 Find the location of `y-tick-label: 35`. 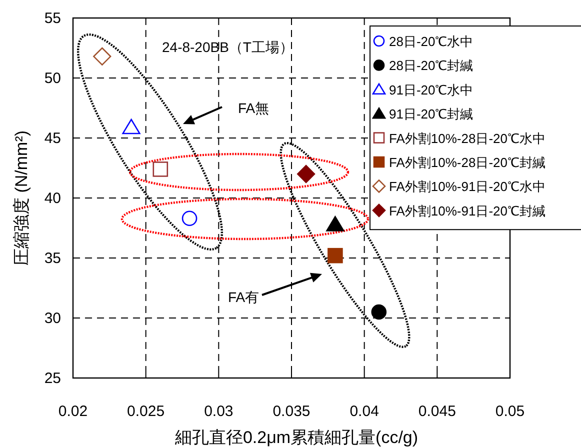

y-tick-label: 35 is located at coordinates (52, 258).